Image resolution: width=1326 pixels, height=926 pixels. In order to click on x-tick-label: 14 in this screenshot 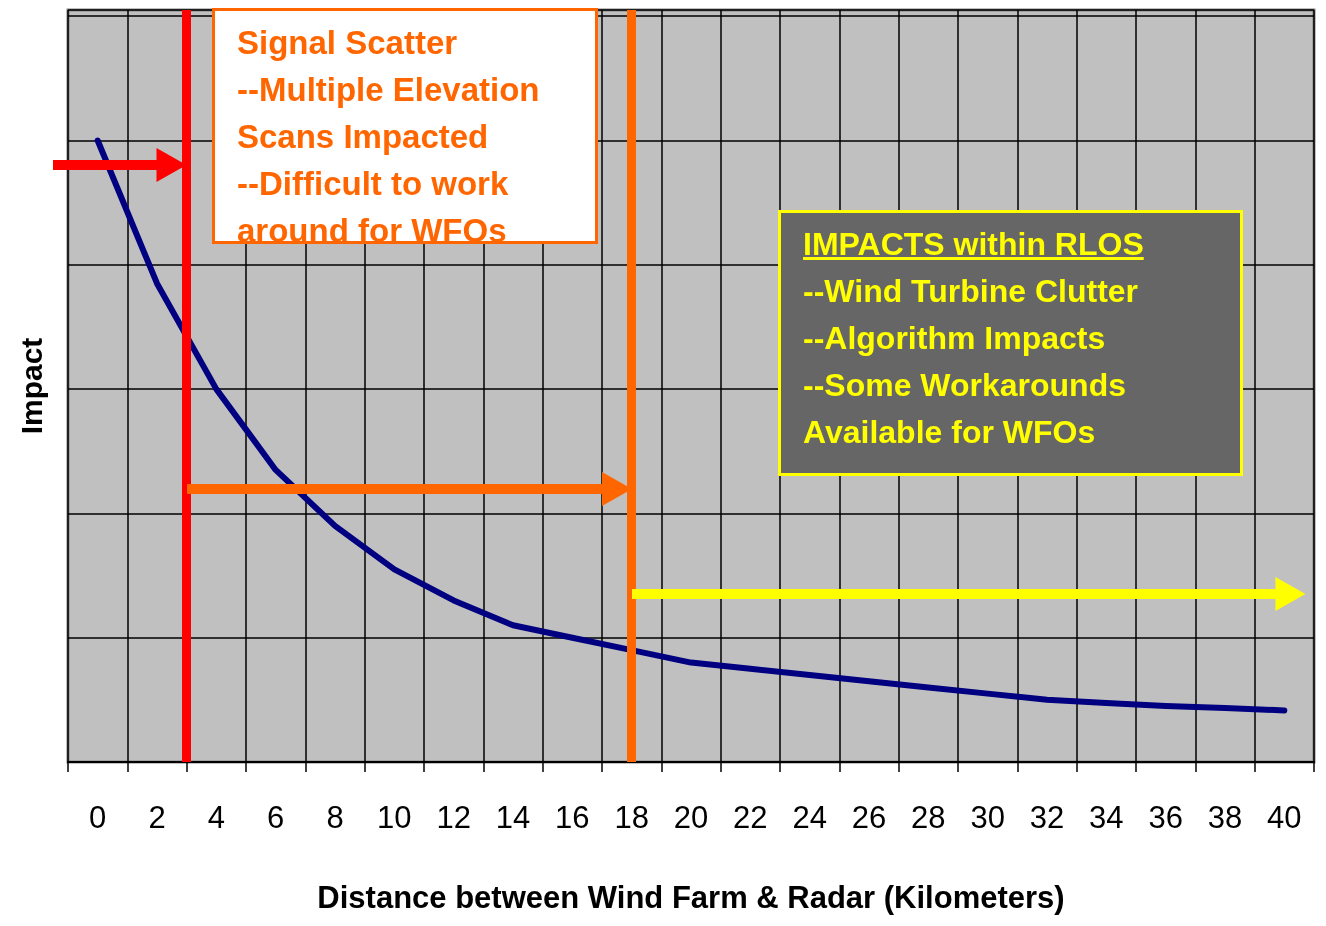, I will do `click(513, 817)`.